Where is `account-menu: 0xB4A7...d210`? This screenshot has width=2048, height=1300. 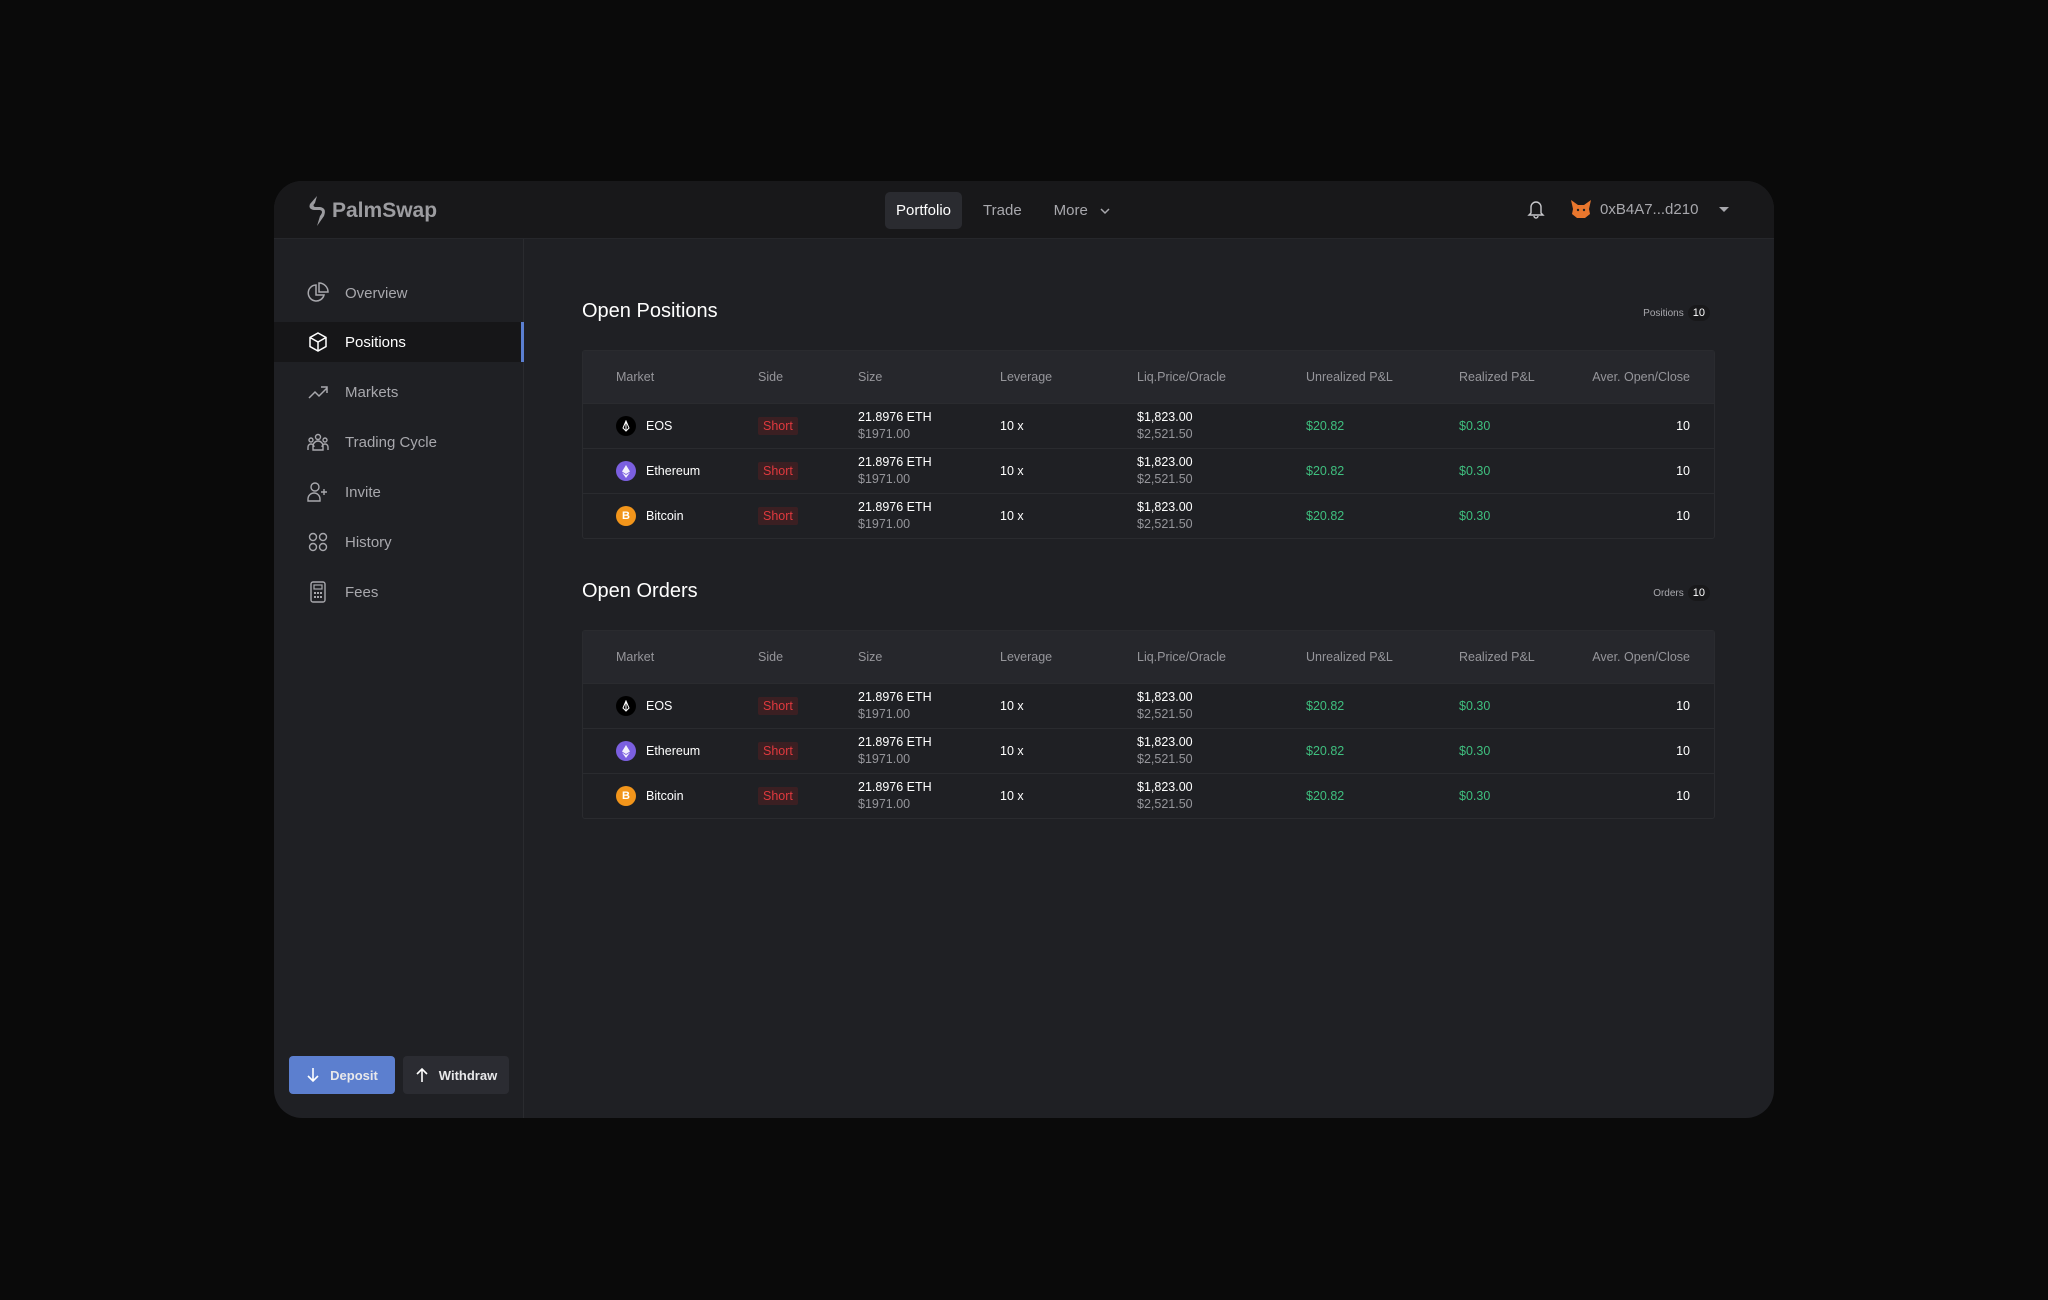 account-menu: 0xB4A7...d210 is located at coordinates (1650, 209).